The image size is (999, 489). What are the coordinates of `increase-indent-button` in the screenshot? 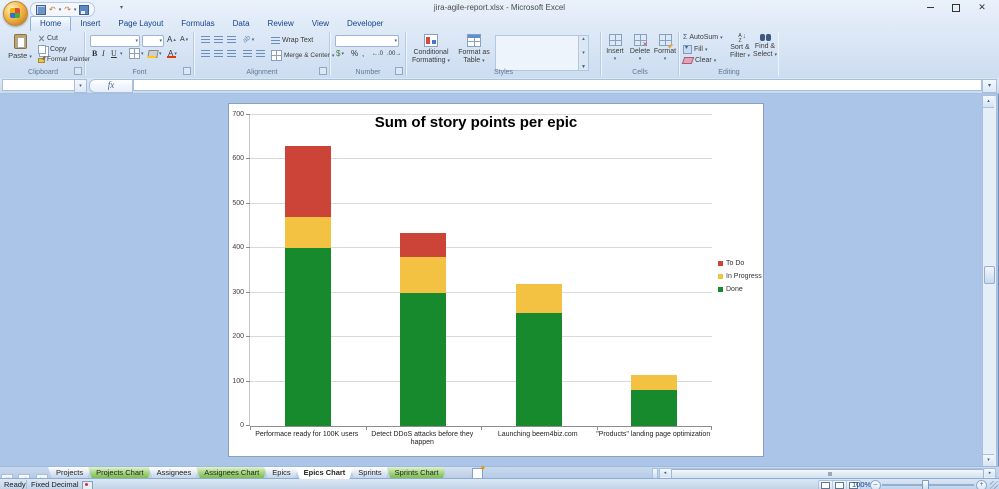 It's located at (260, 53).